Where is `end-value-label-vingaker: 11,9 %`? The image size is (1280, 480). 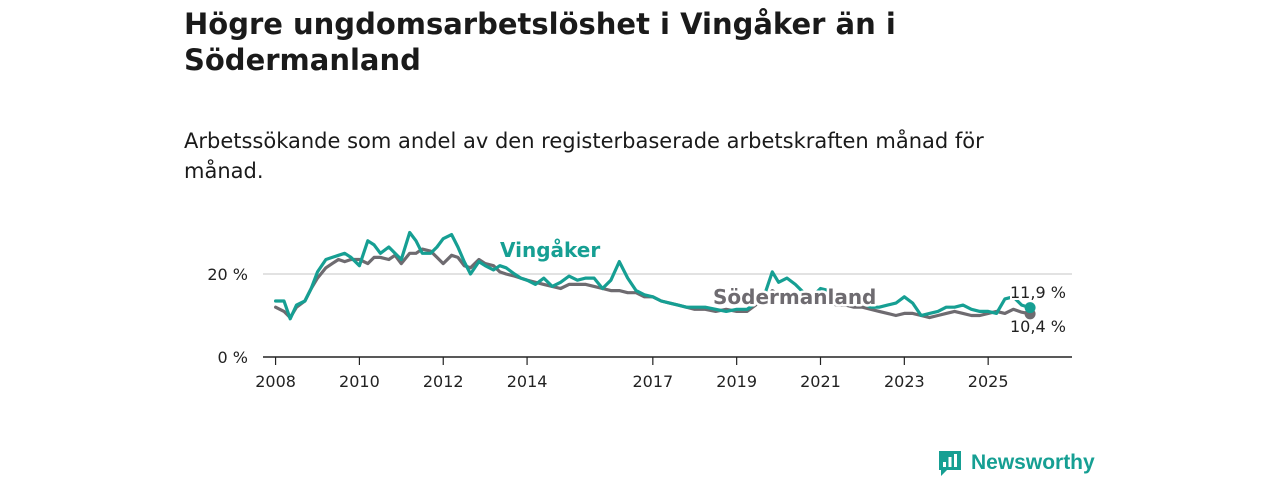
end-value-label-vingaker: 11,9 % is located at coordinates (1038, 292).